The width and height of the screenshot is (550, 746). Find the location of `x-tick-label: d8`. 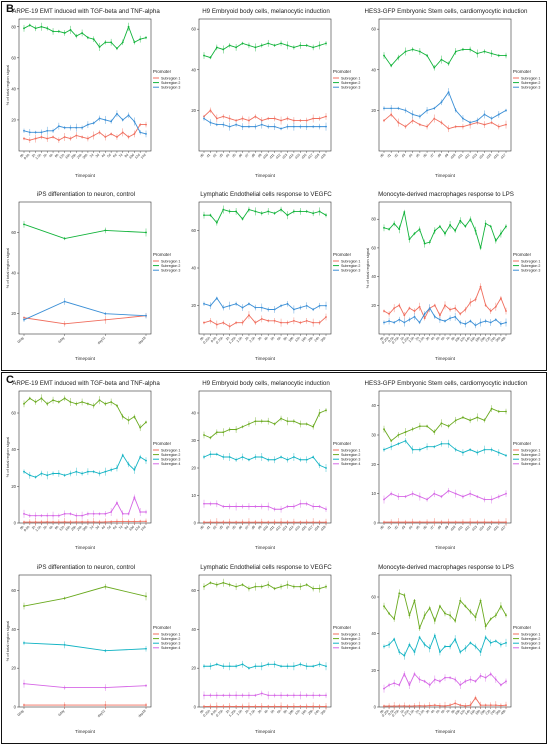

x-tick-label: d8 is located at coordinates (440, 156).